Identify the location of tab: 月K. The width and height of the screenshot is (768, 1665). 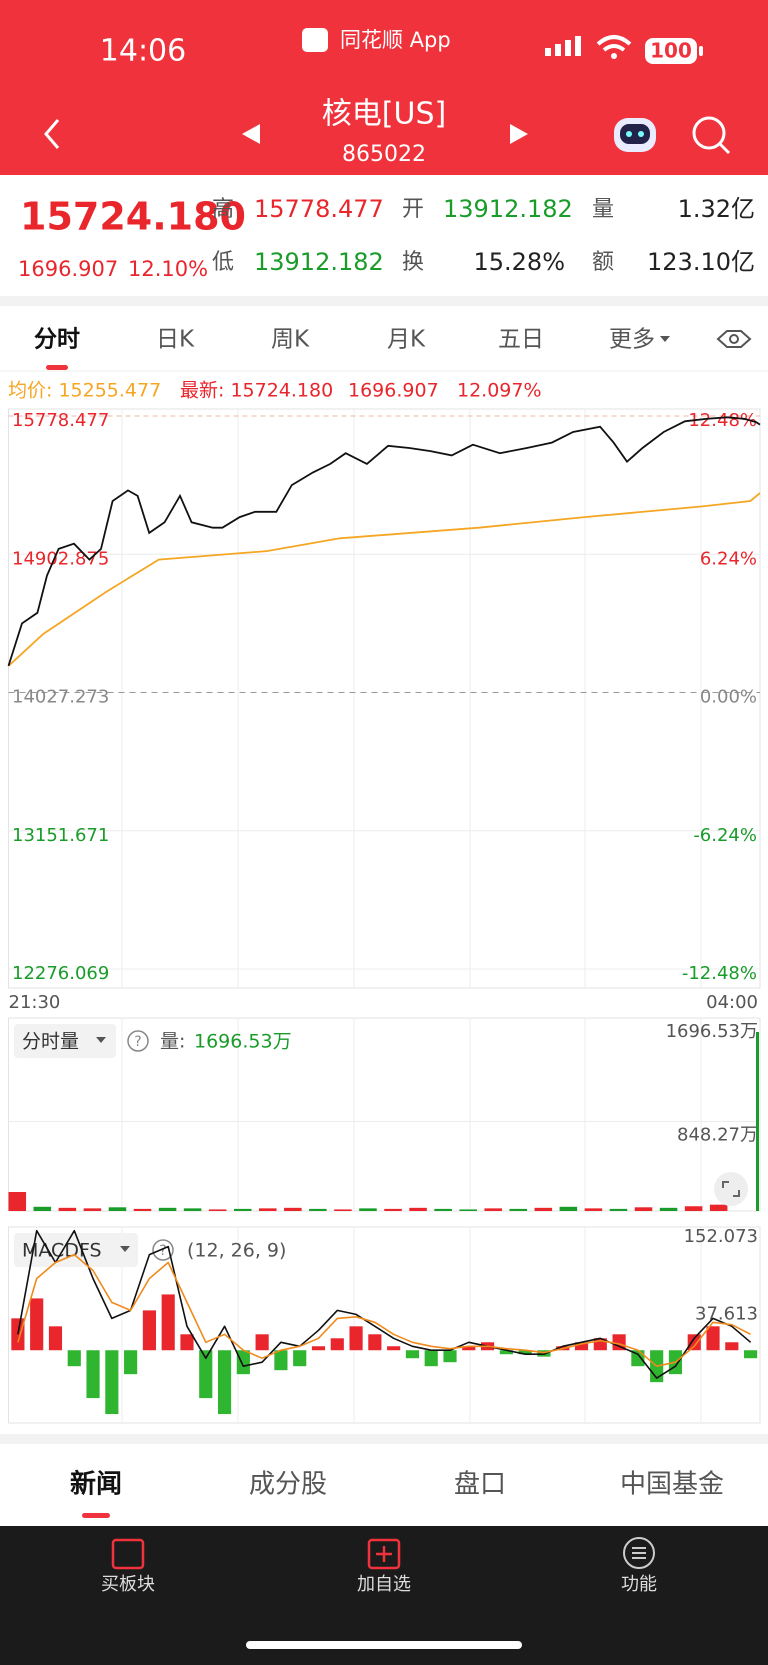
(406, 340).